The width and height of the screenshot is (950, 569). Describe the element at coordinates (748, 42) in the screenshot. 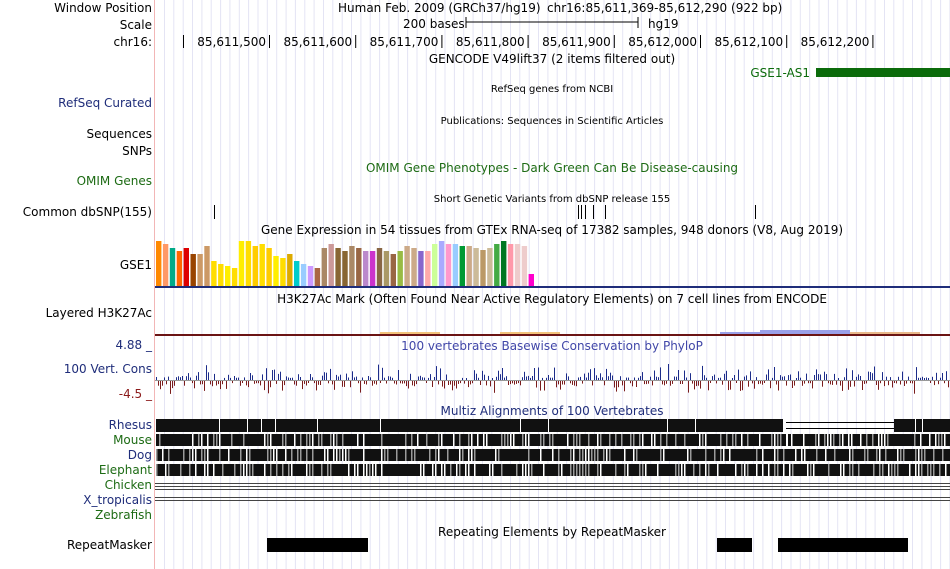

I see `ruler-tick-label: 85,612,100` at that location.